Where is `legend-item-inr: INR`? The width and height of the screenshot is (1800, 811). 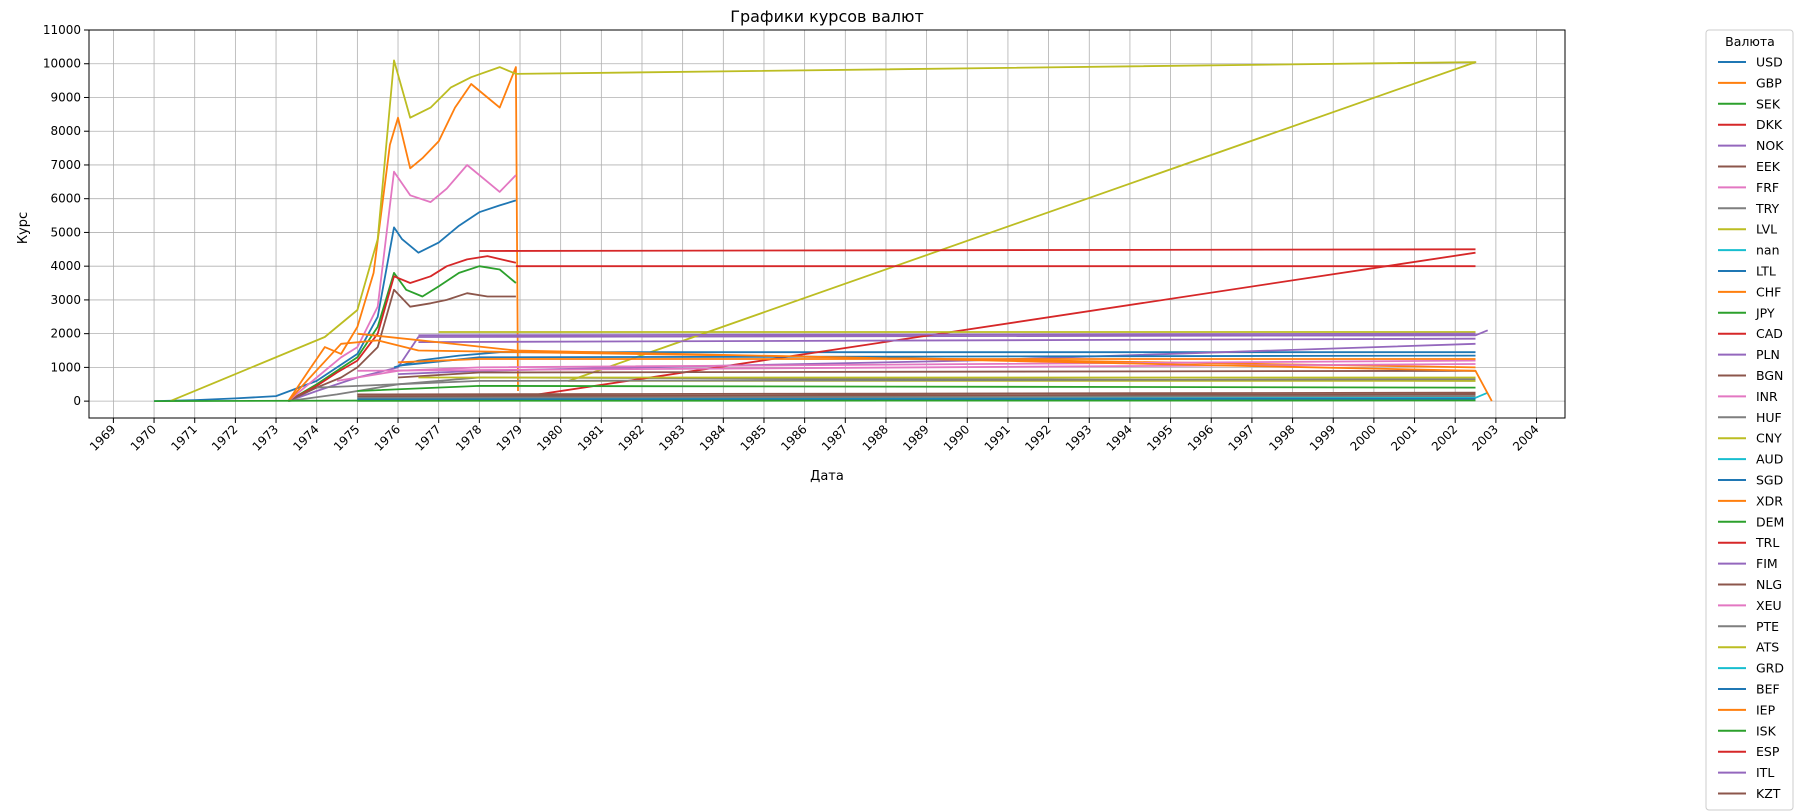 legend-item-inr: INR is located at coordinates (1748, 396).